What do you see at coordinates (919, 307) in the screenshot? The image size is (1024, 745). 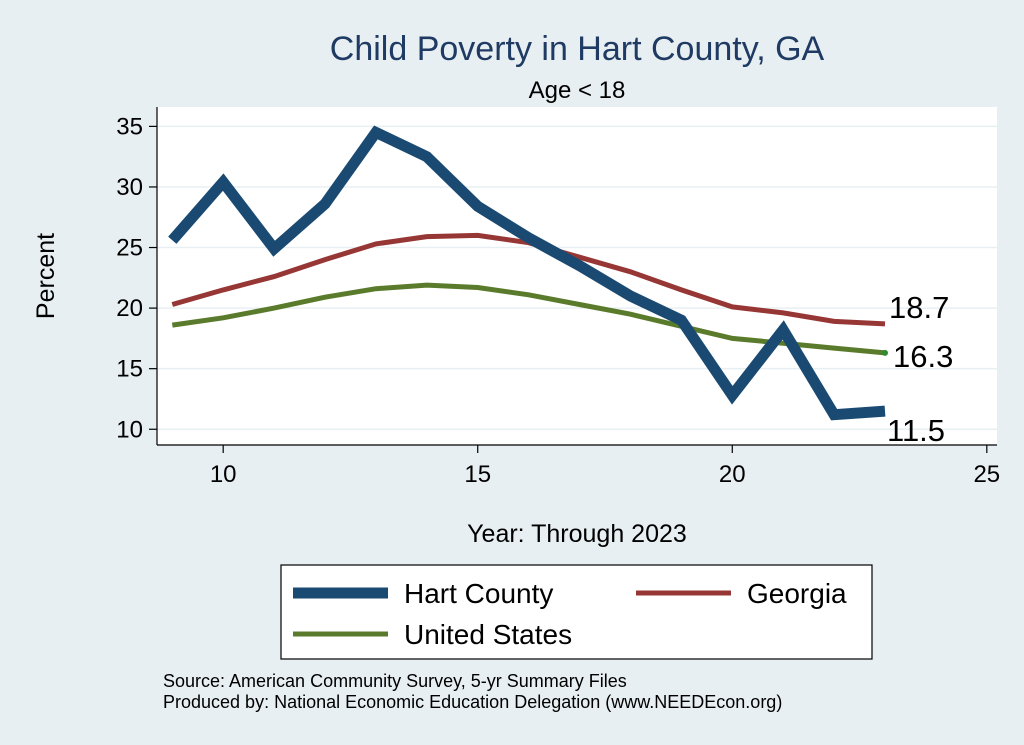 I see `end-label-georgia: 18.7` at bounding box center [919, 307].